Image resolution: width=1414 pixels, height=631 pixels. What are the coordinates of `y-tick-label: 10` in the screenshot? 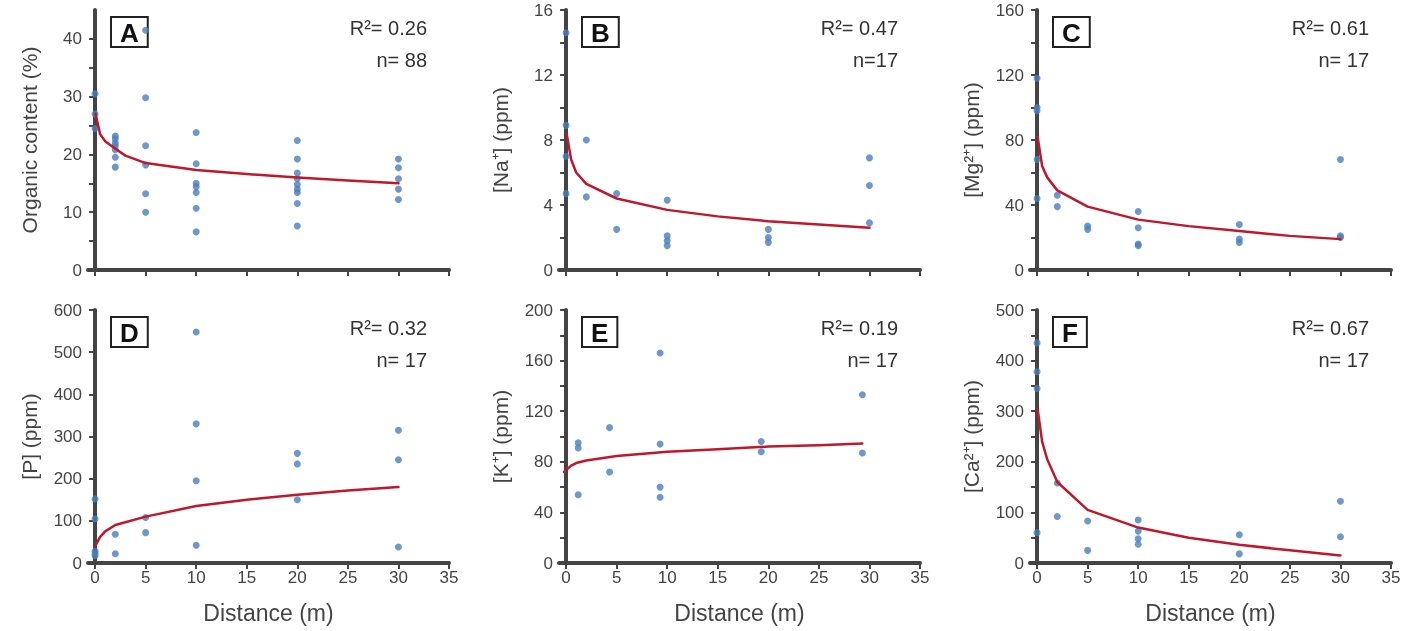 It's located at (72, 212).